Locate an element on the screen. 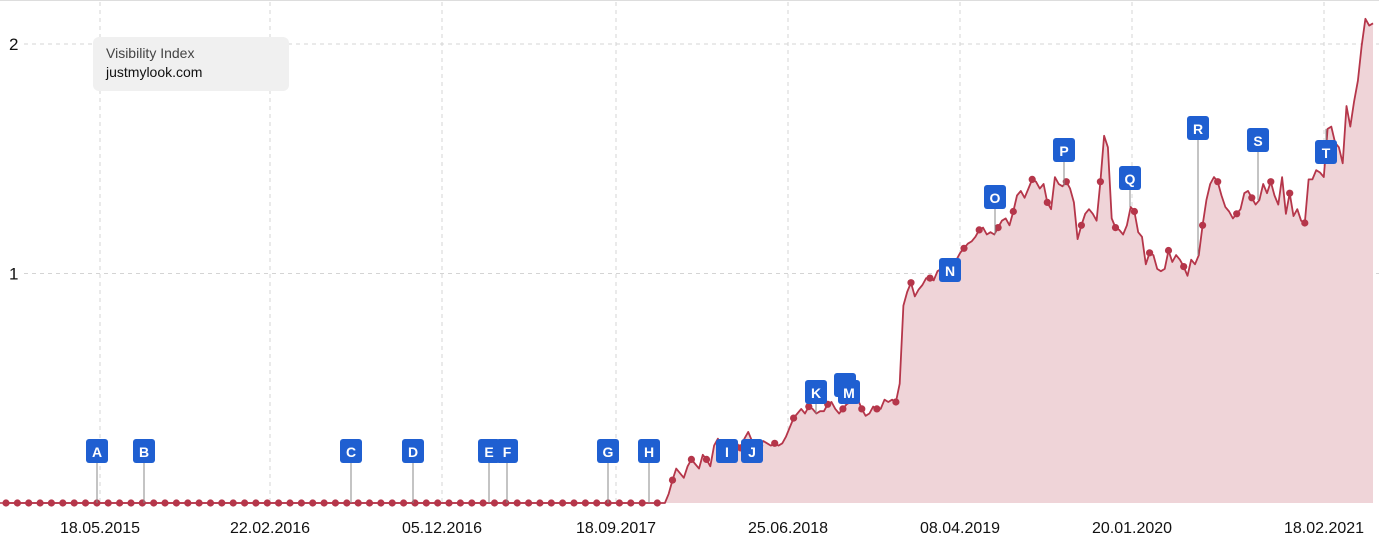 The image size is (1379, 547). event-marker-k: K is located at coordinates (816, 397).